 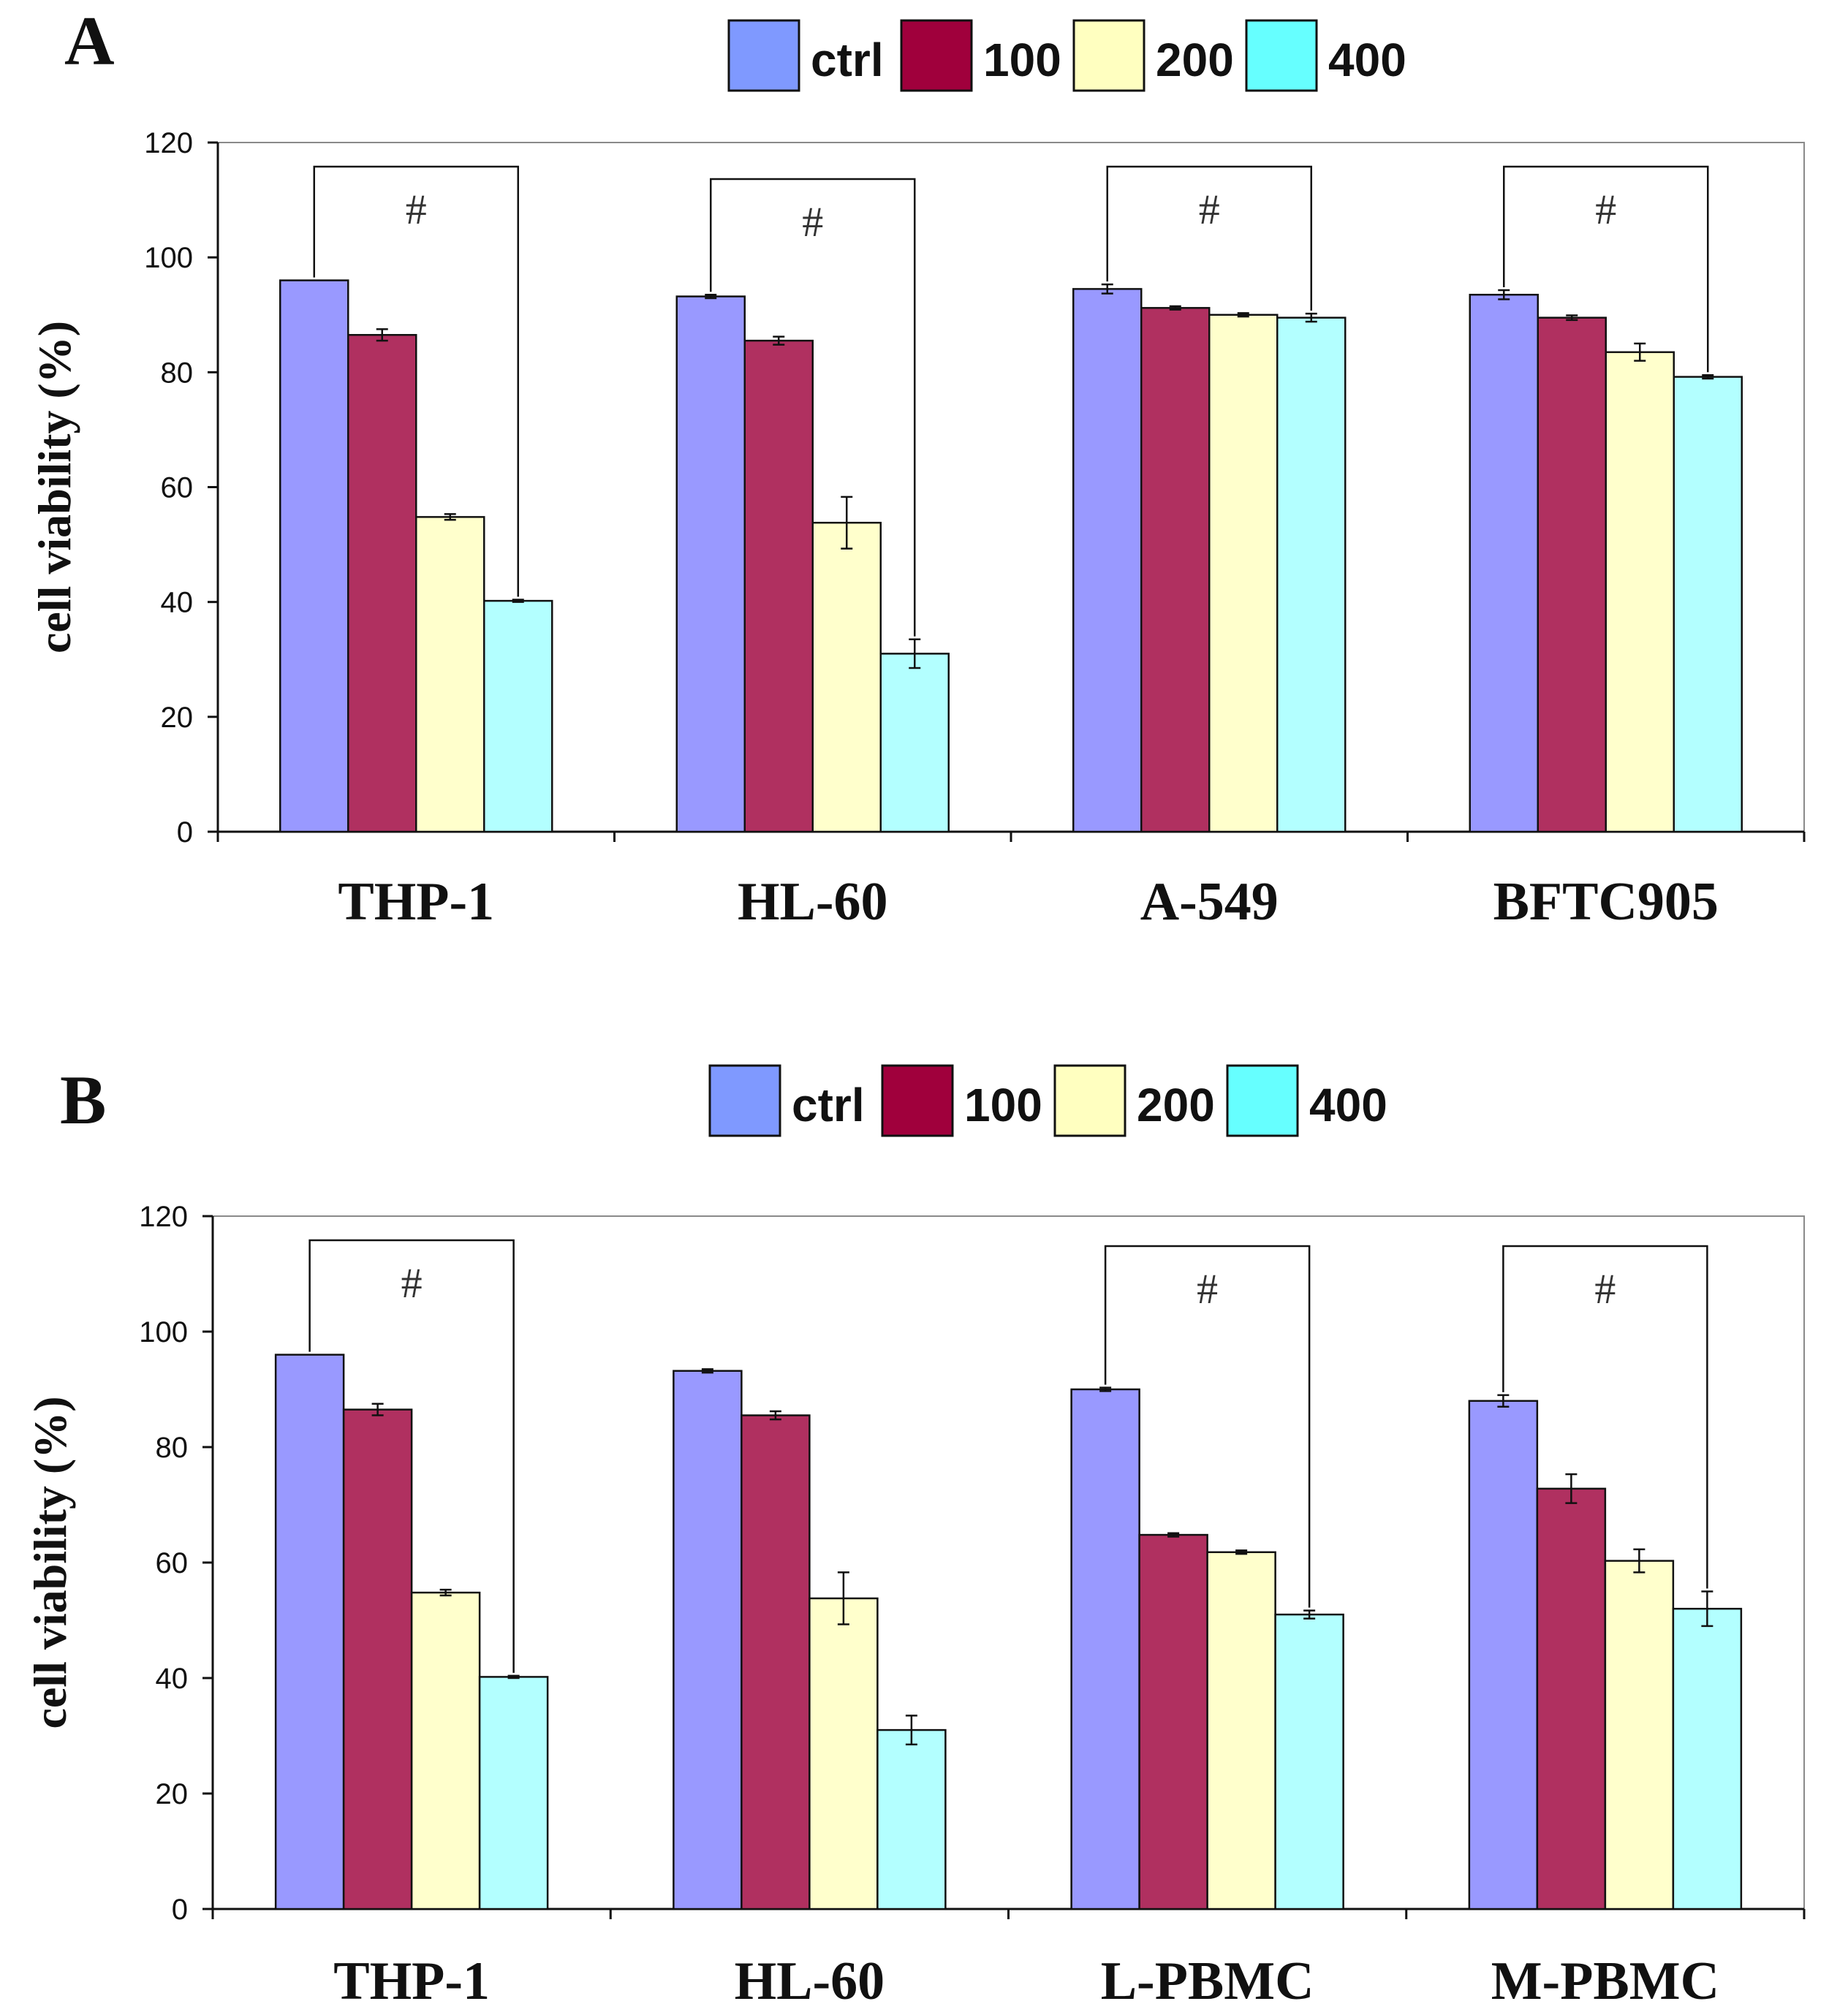 I want to click on panel-letter: A, so click(x=89, y=41).